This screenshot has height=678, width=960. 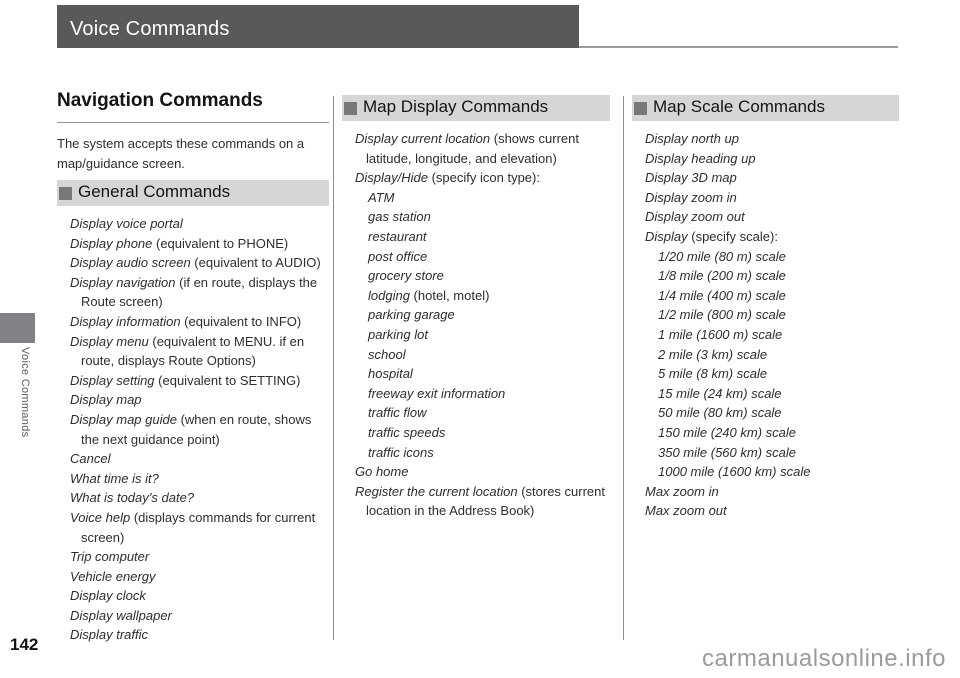 What do you see at coordinates (476, 315) in the screenshot?
I see `command-item: parking garage` at bounding box center [476, 315].